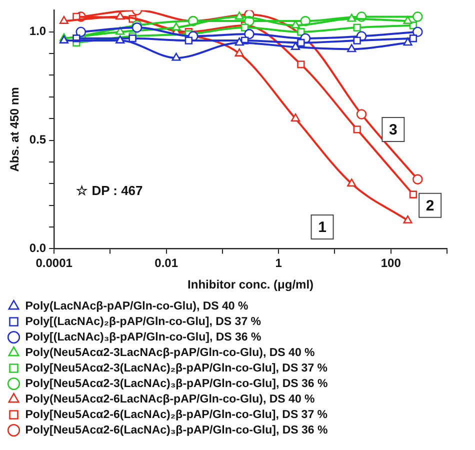 The width and height of the screenshot is (475, 450). What do you see at coordinates (176, 368) in the screenshot?
I see `legend-label: Poly[Neu5Acα2-3(LacNAc)₂β-pAP/Gln-co-Glu], DS 37 %` at bounding box center [176, 368].